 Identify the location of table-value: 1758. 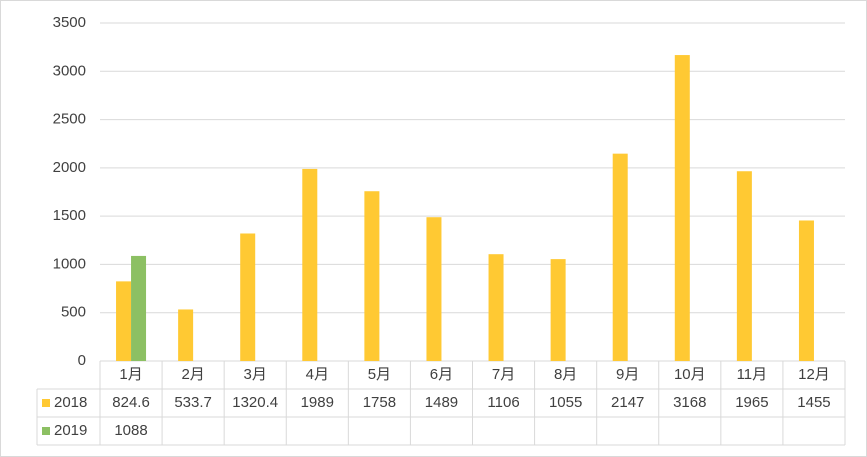
(379, 402).